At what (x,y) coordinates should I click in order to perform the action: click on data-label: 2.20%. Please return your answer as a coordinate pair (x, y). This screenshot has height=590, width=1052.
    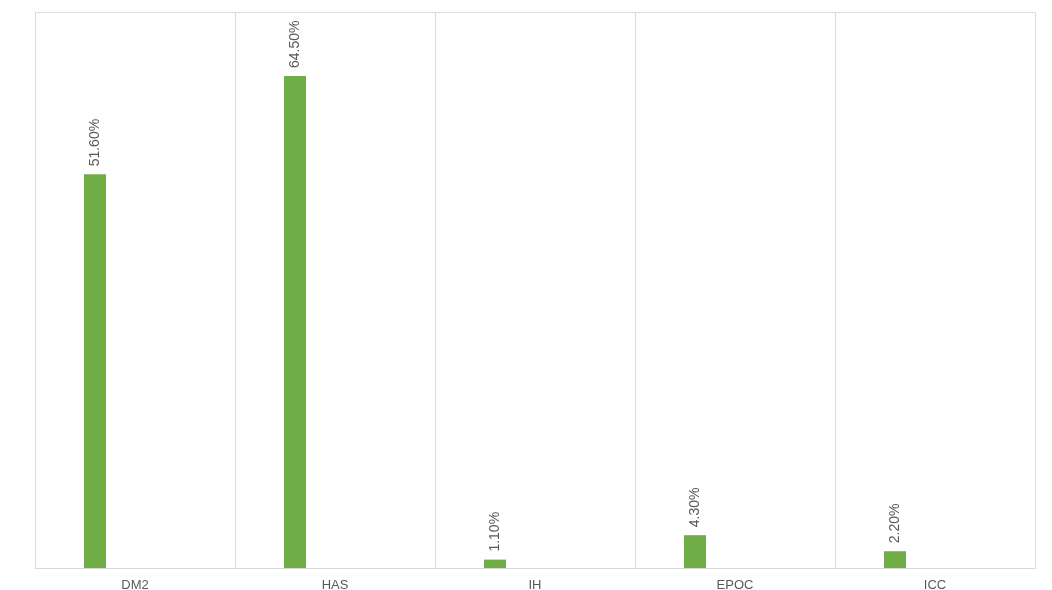
    Looking at the image, I should click on (894, 523).